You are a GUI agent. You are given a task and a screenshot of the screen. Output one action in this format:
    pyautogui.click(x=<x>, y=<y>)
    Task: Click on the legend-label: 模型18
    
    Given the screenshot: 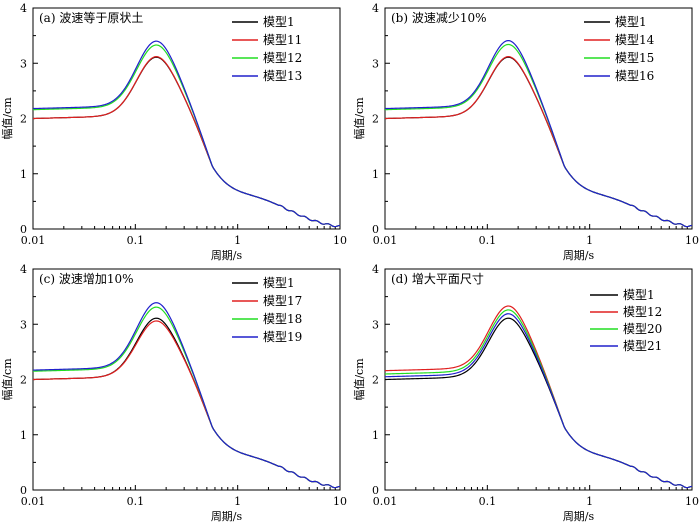 What is the action you would take?
    pyautogui.click(x=282, y=319)
    